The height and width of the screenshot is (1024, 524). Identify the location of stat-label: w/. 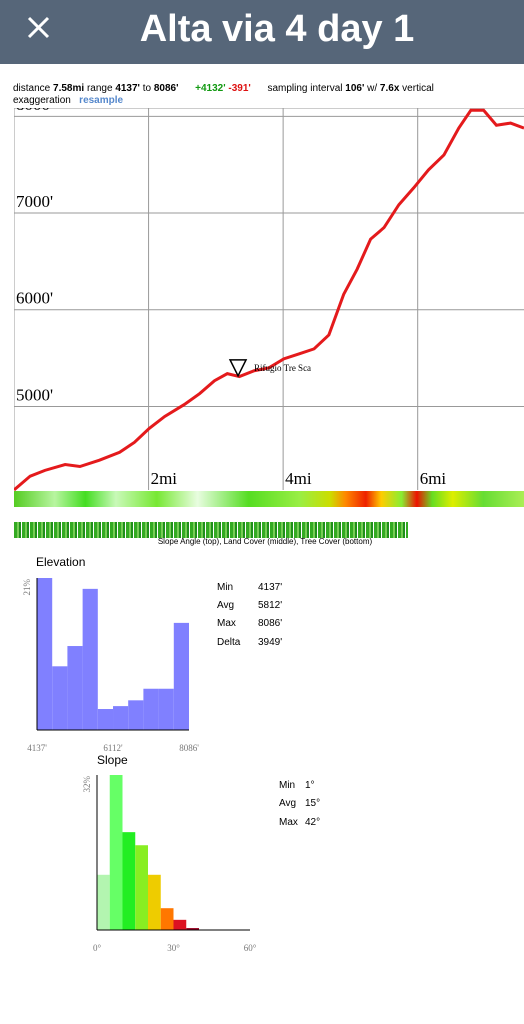
(372, 88).